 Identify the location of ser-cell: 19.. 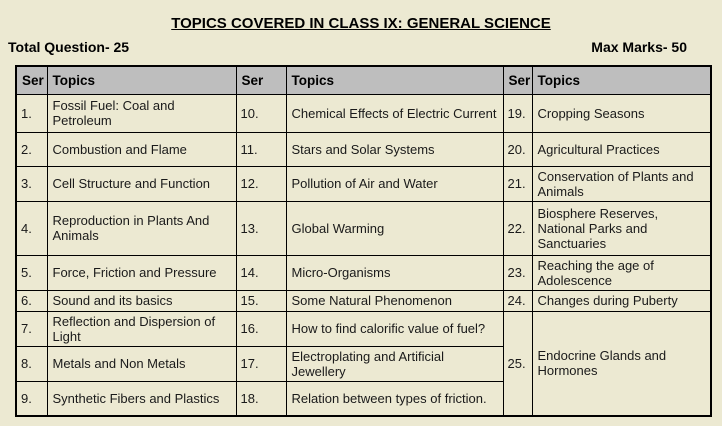
(517, 113).